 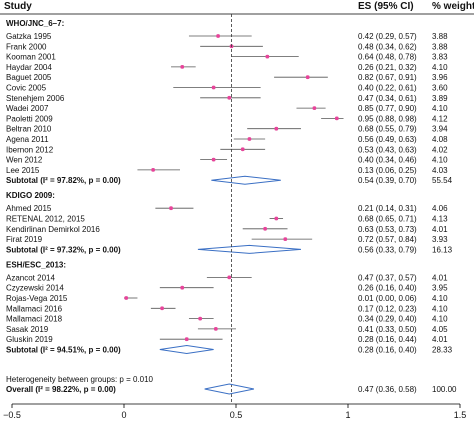 I want to click on study-label: Baguet 2005, so click(x=29, y=77).